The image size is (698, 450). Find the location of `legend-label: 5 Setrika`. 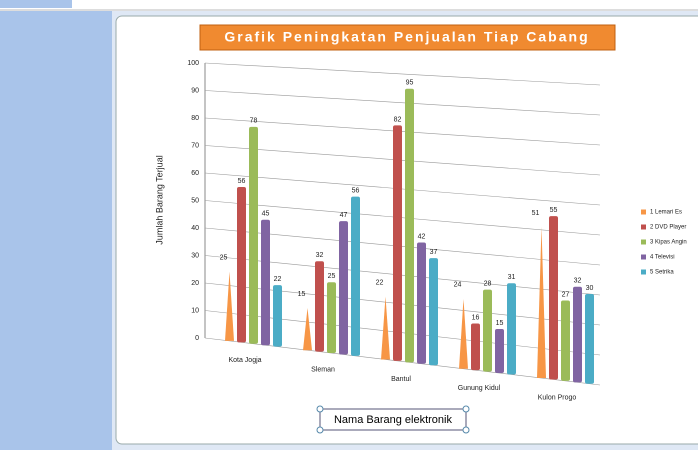

legend-label: 5 Setrika is located at coordinates (662, 273).